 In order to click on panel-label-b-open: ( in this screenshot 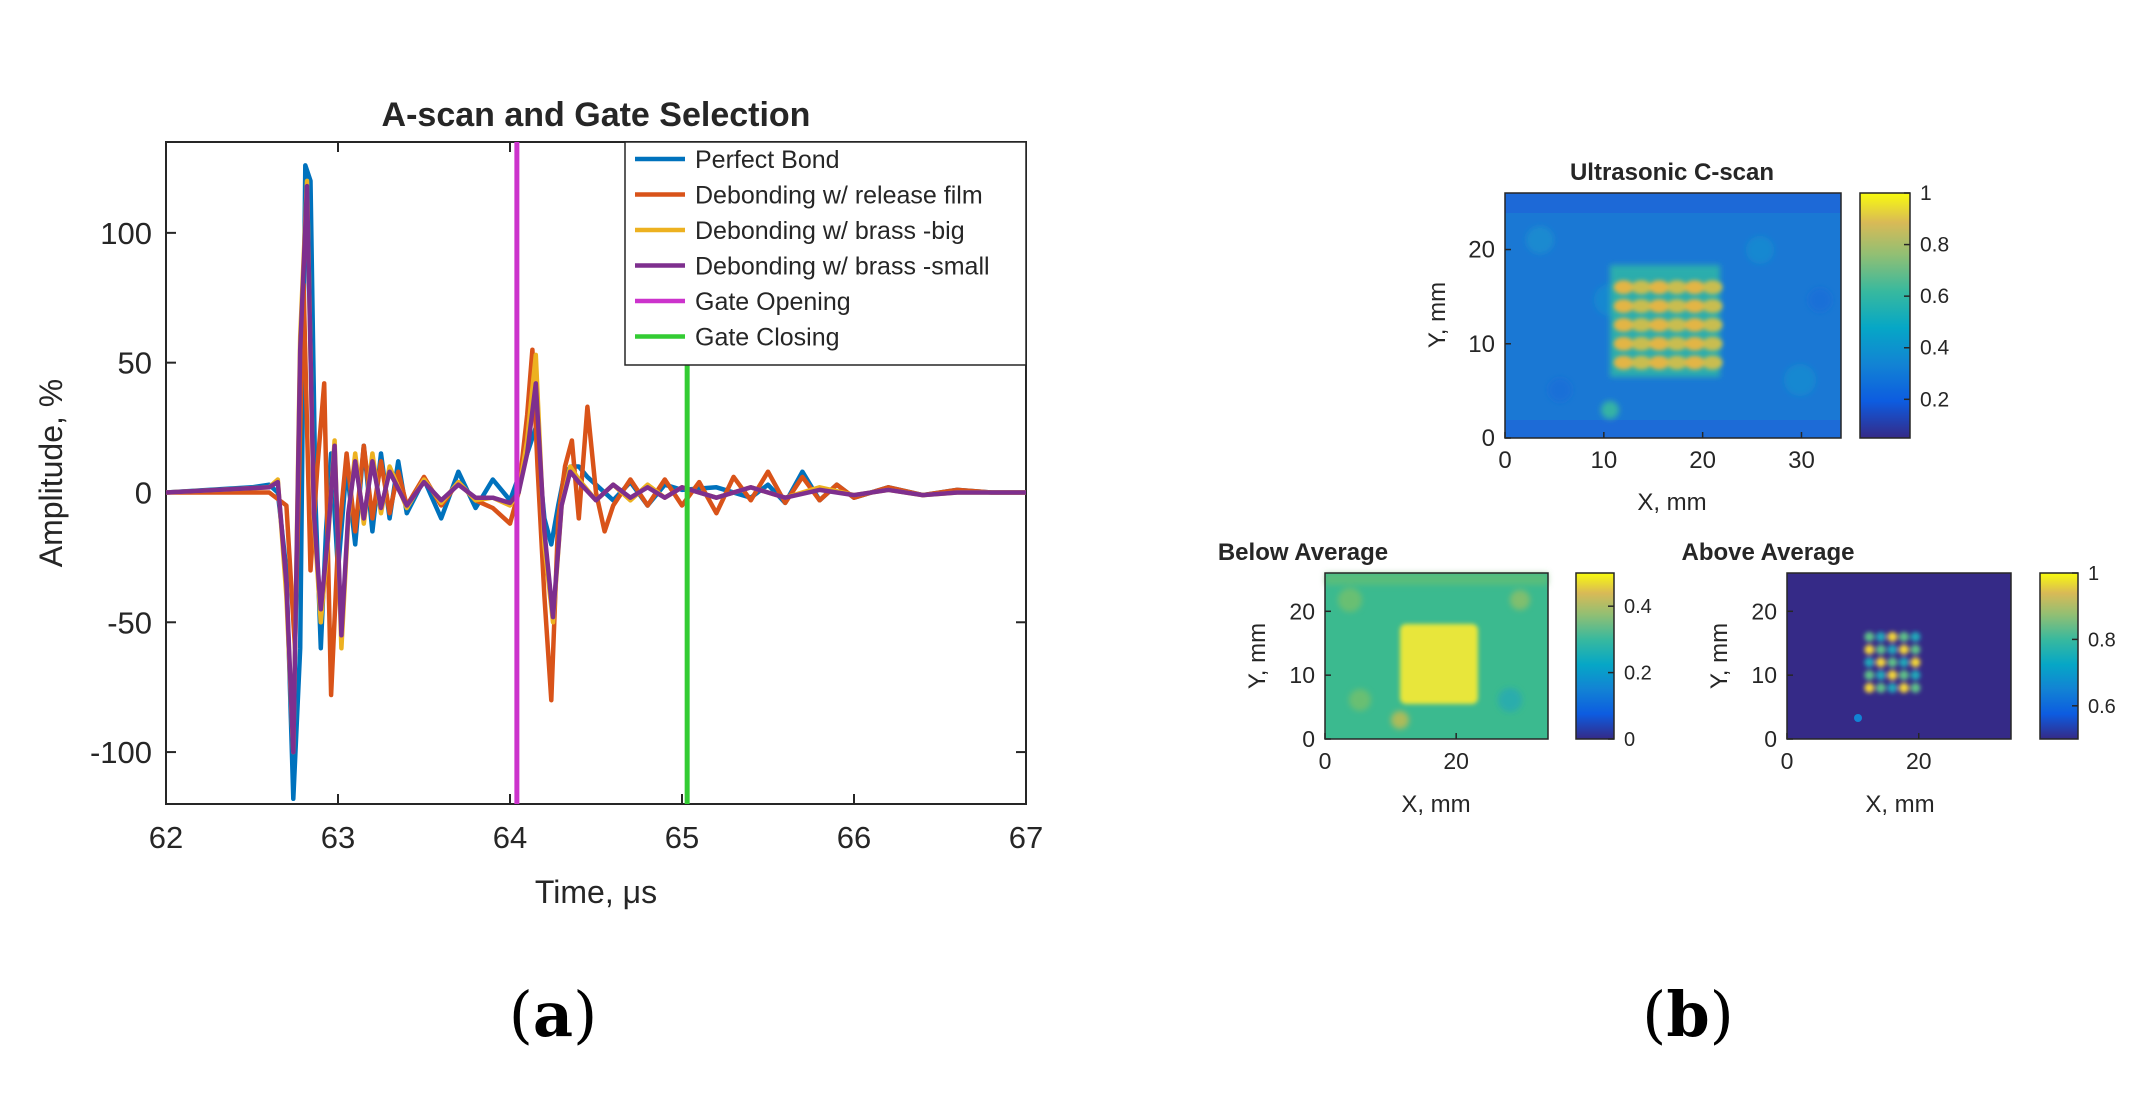, I will do `click(1654, 1014)`.